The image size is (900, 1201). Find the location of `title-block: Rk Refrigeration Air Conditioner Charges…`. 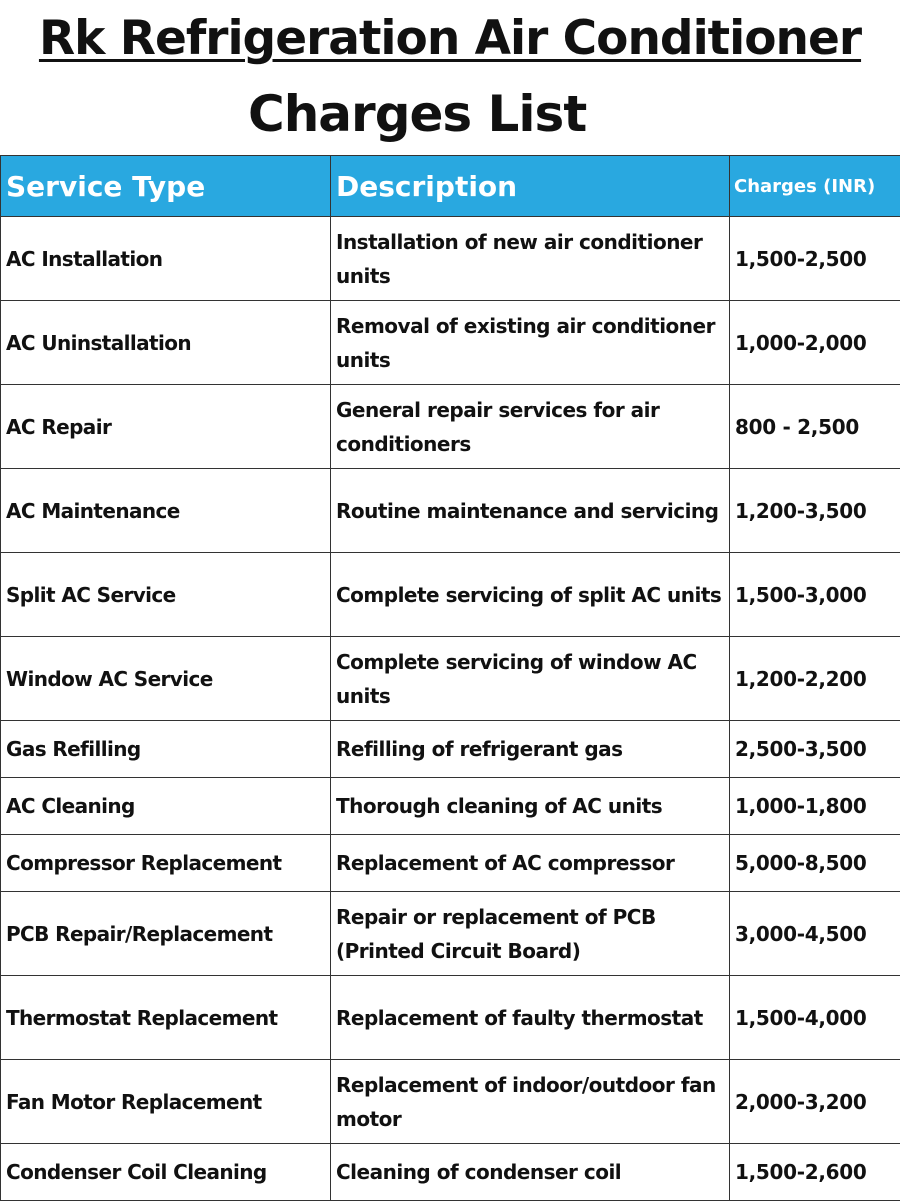

title-block: Rk Refrigeration Air Conditioner Charges… is located at coordinates (450, 77).